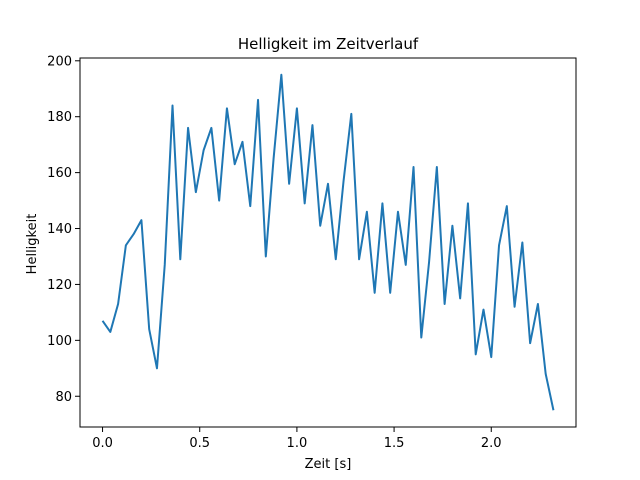 This screenshot has height=480, width=640. What do you see at coordinates (491, 443) in the screenshot?
I see `x-tick-label: 2.0` at bounding box center [491, 443].